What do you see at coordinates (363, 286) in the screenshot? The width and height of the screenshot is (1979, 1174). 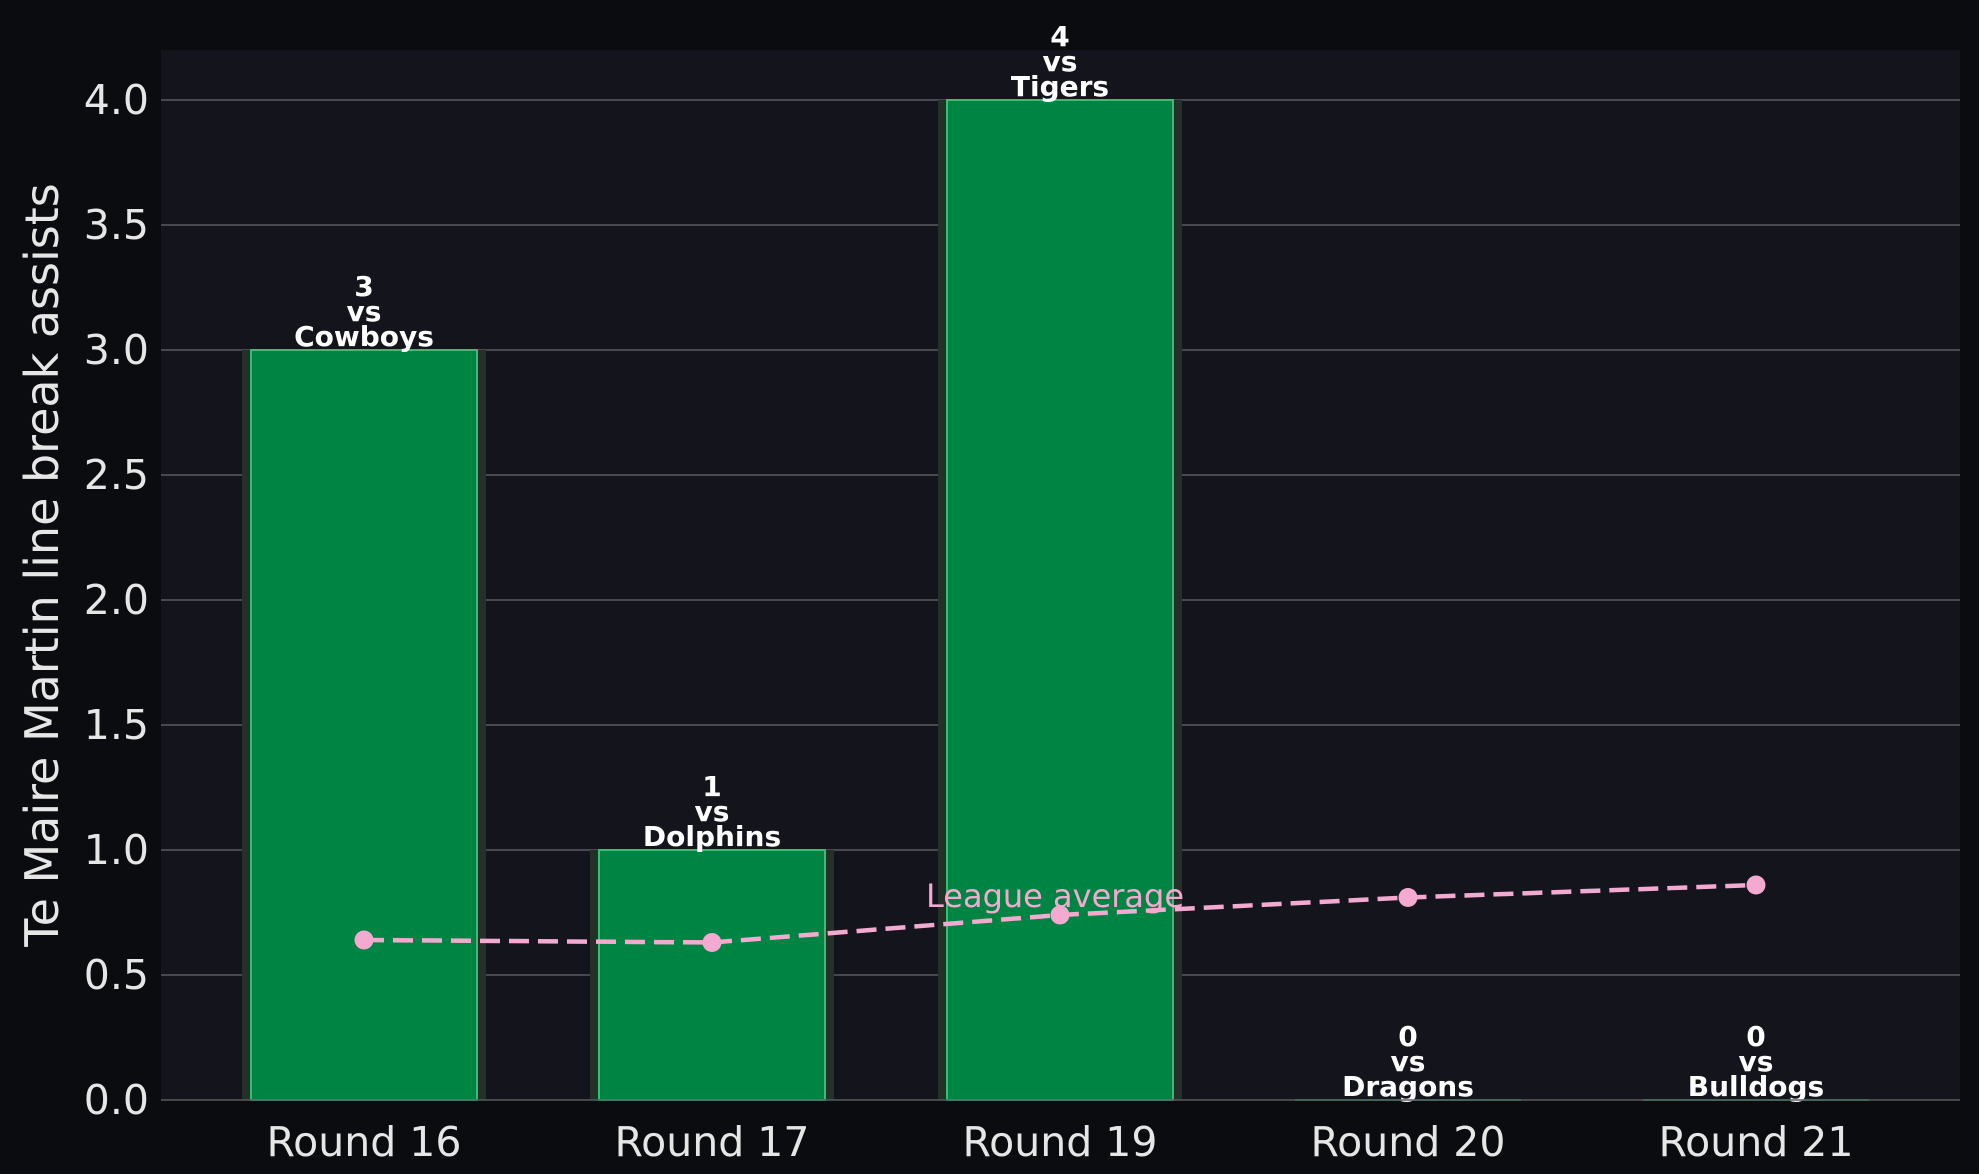 I see `bar-label: 3` at bounding box center [363, 286].